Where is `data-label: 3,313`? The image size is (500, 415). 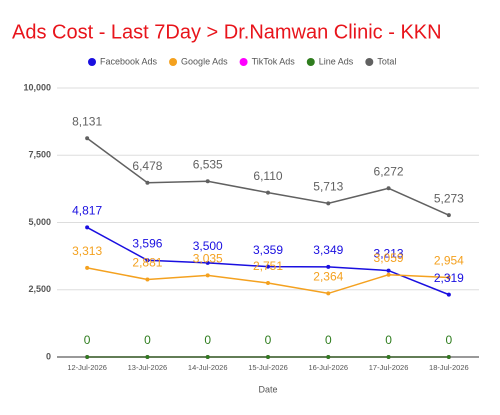
data-label: 3,313 is located at coordinates (87, 251).